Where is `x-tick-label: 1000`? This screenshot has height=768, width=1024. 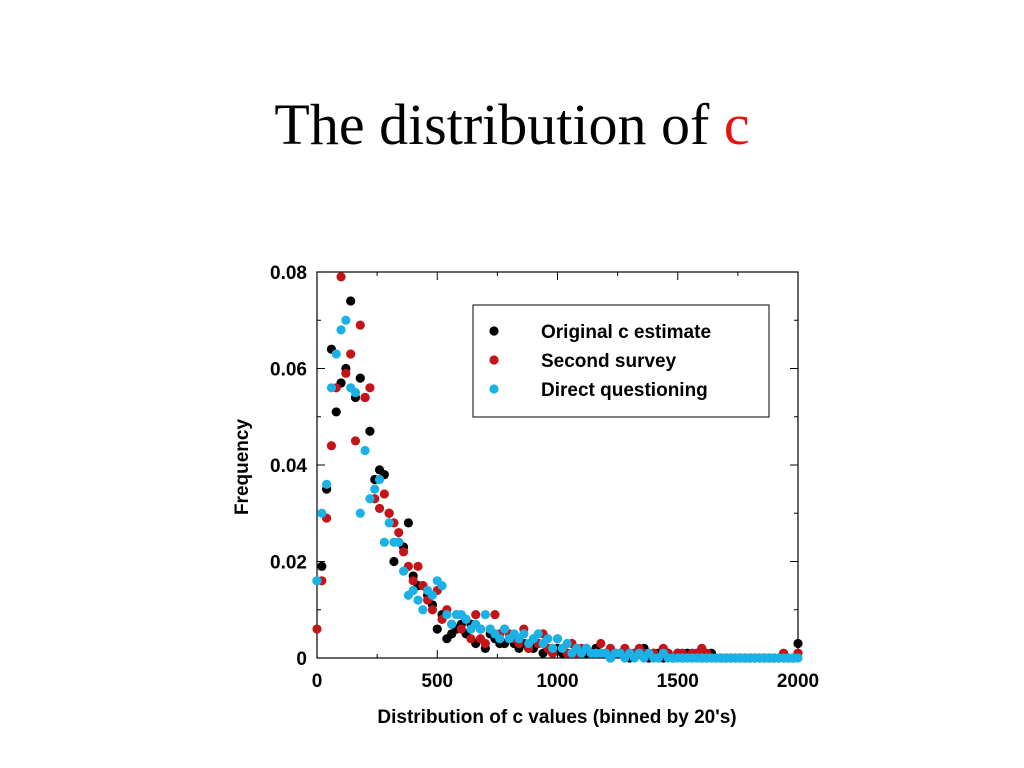
x-tick-label: 1000 is located at coordinates (557, 681).